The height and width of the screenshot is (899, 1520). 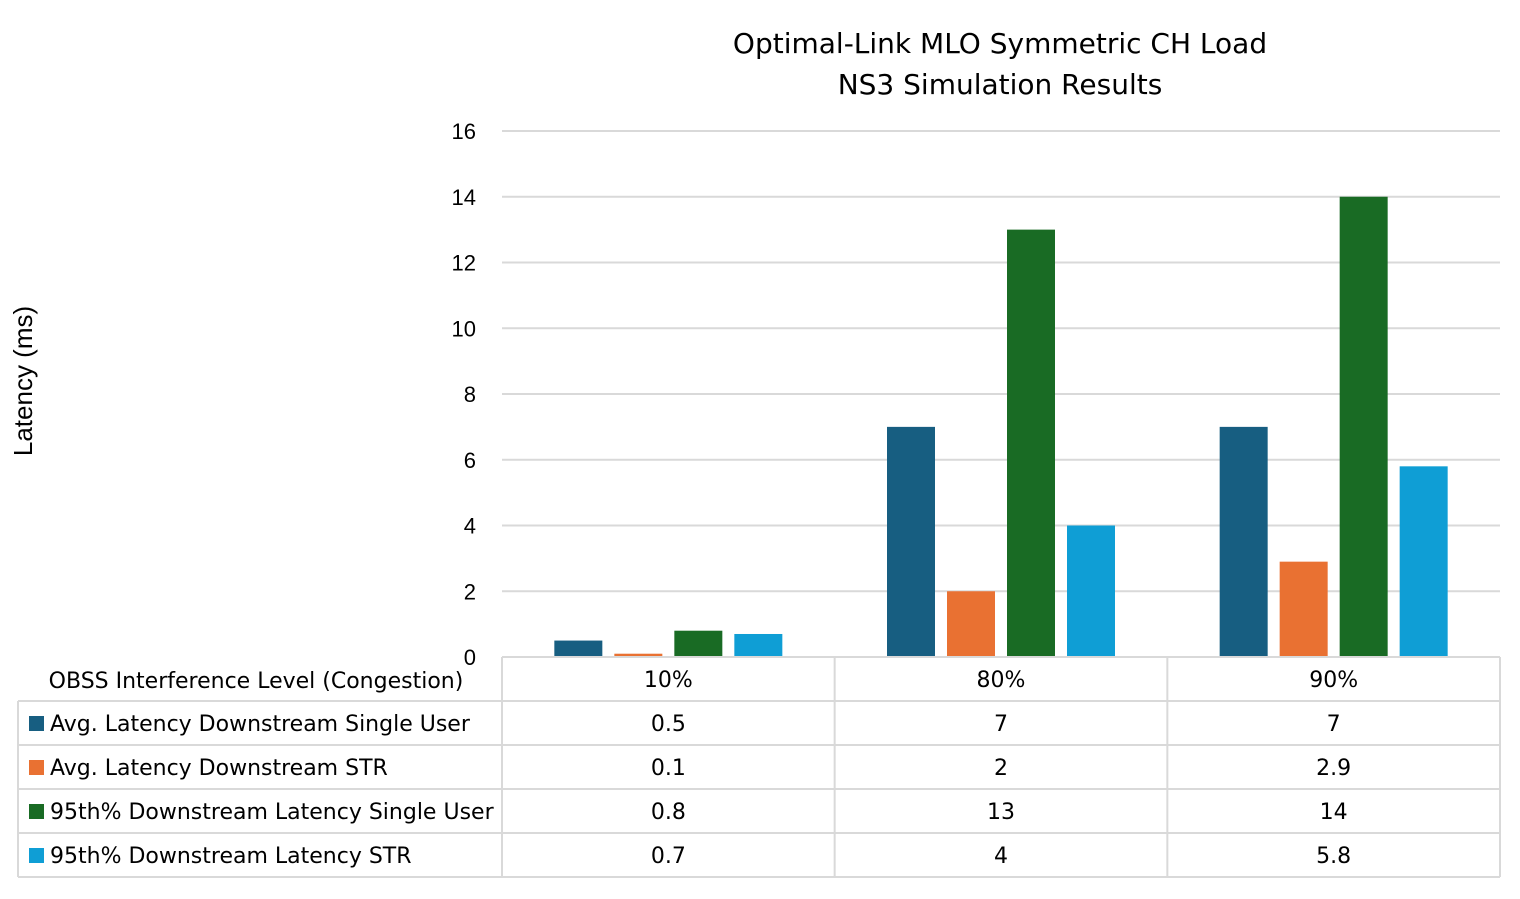 I want to click on y-tick-label: 6, so click(x=470, y=460).